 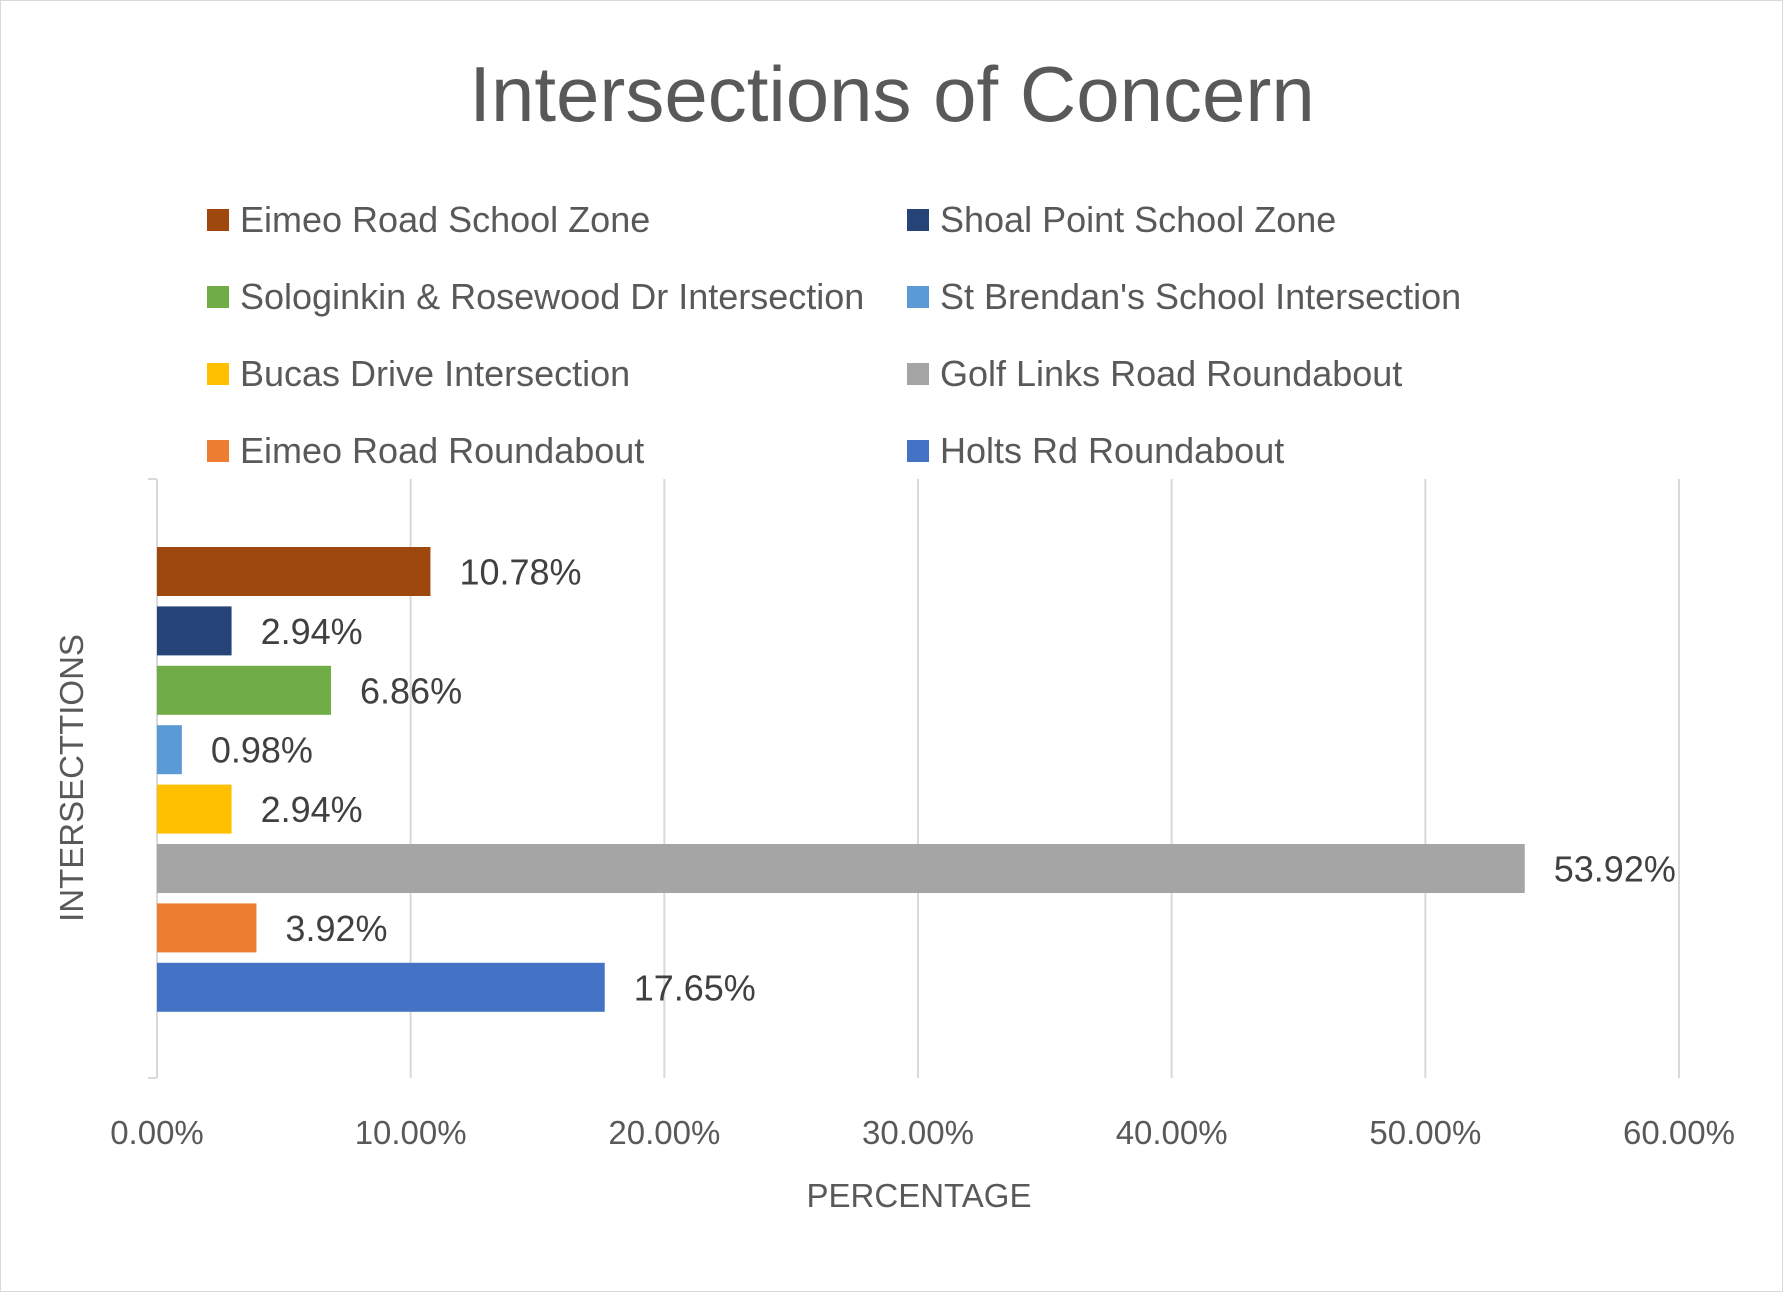 What do you see at coordinates (1615, 869) in the screenshot?
I see `data-label: 53.92%` at bounding box center [1615, 869].